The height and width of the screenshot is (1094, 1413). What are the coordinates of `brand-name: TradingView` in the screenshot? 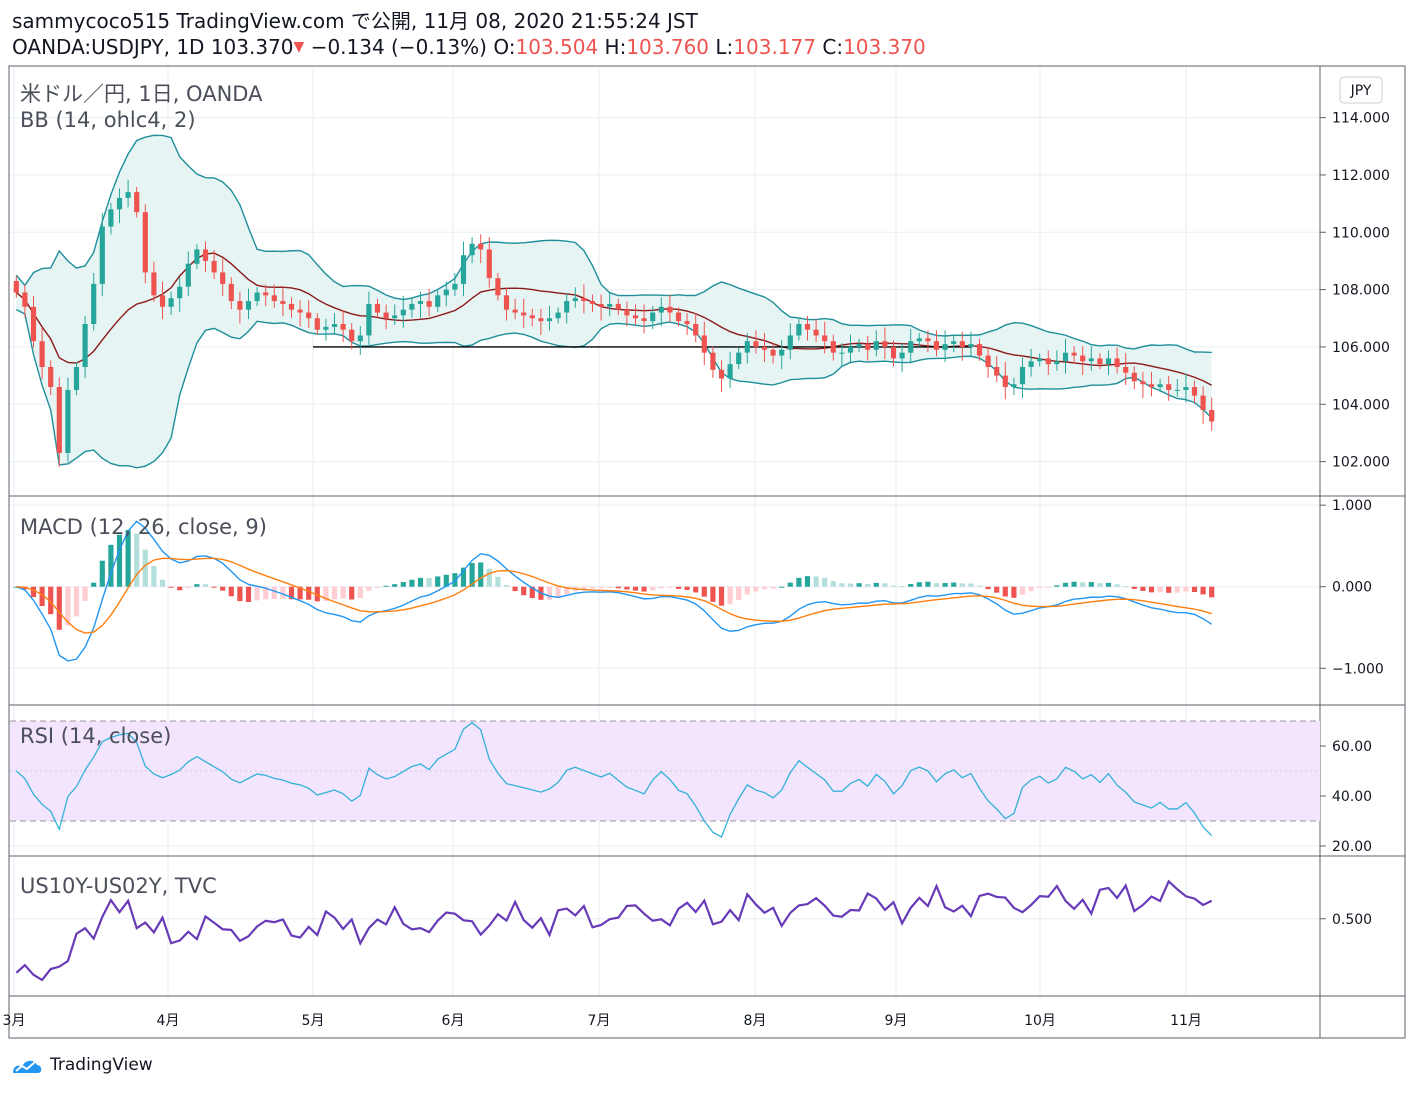 It's located at (101, 1065).